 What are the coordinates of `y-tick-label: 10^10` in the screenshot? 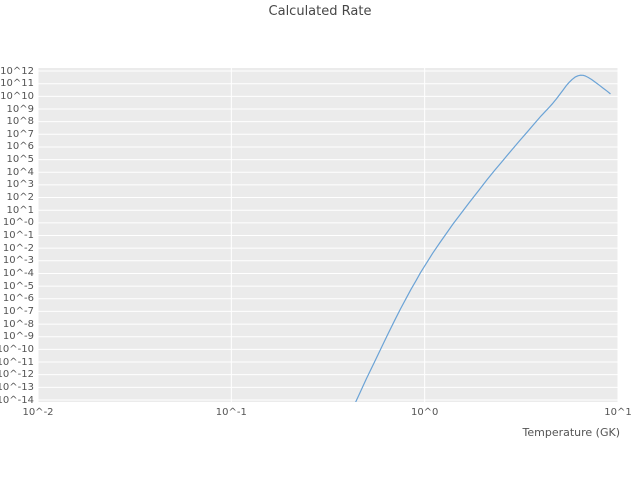 It's located at (17, 96).